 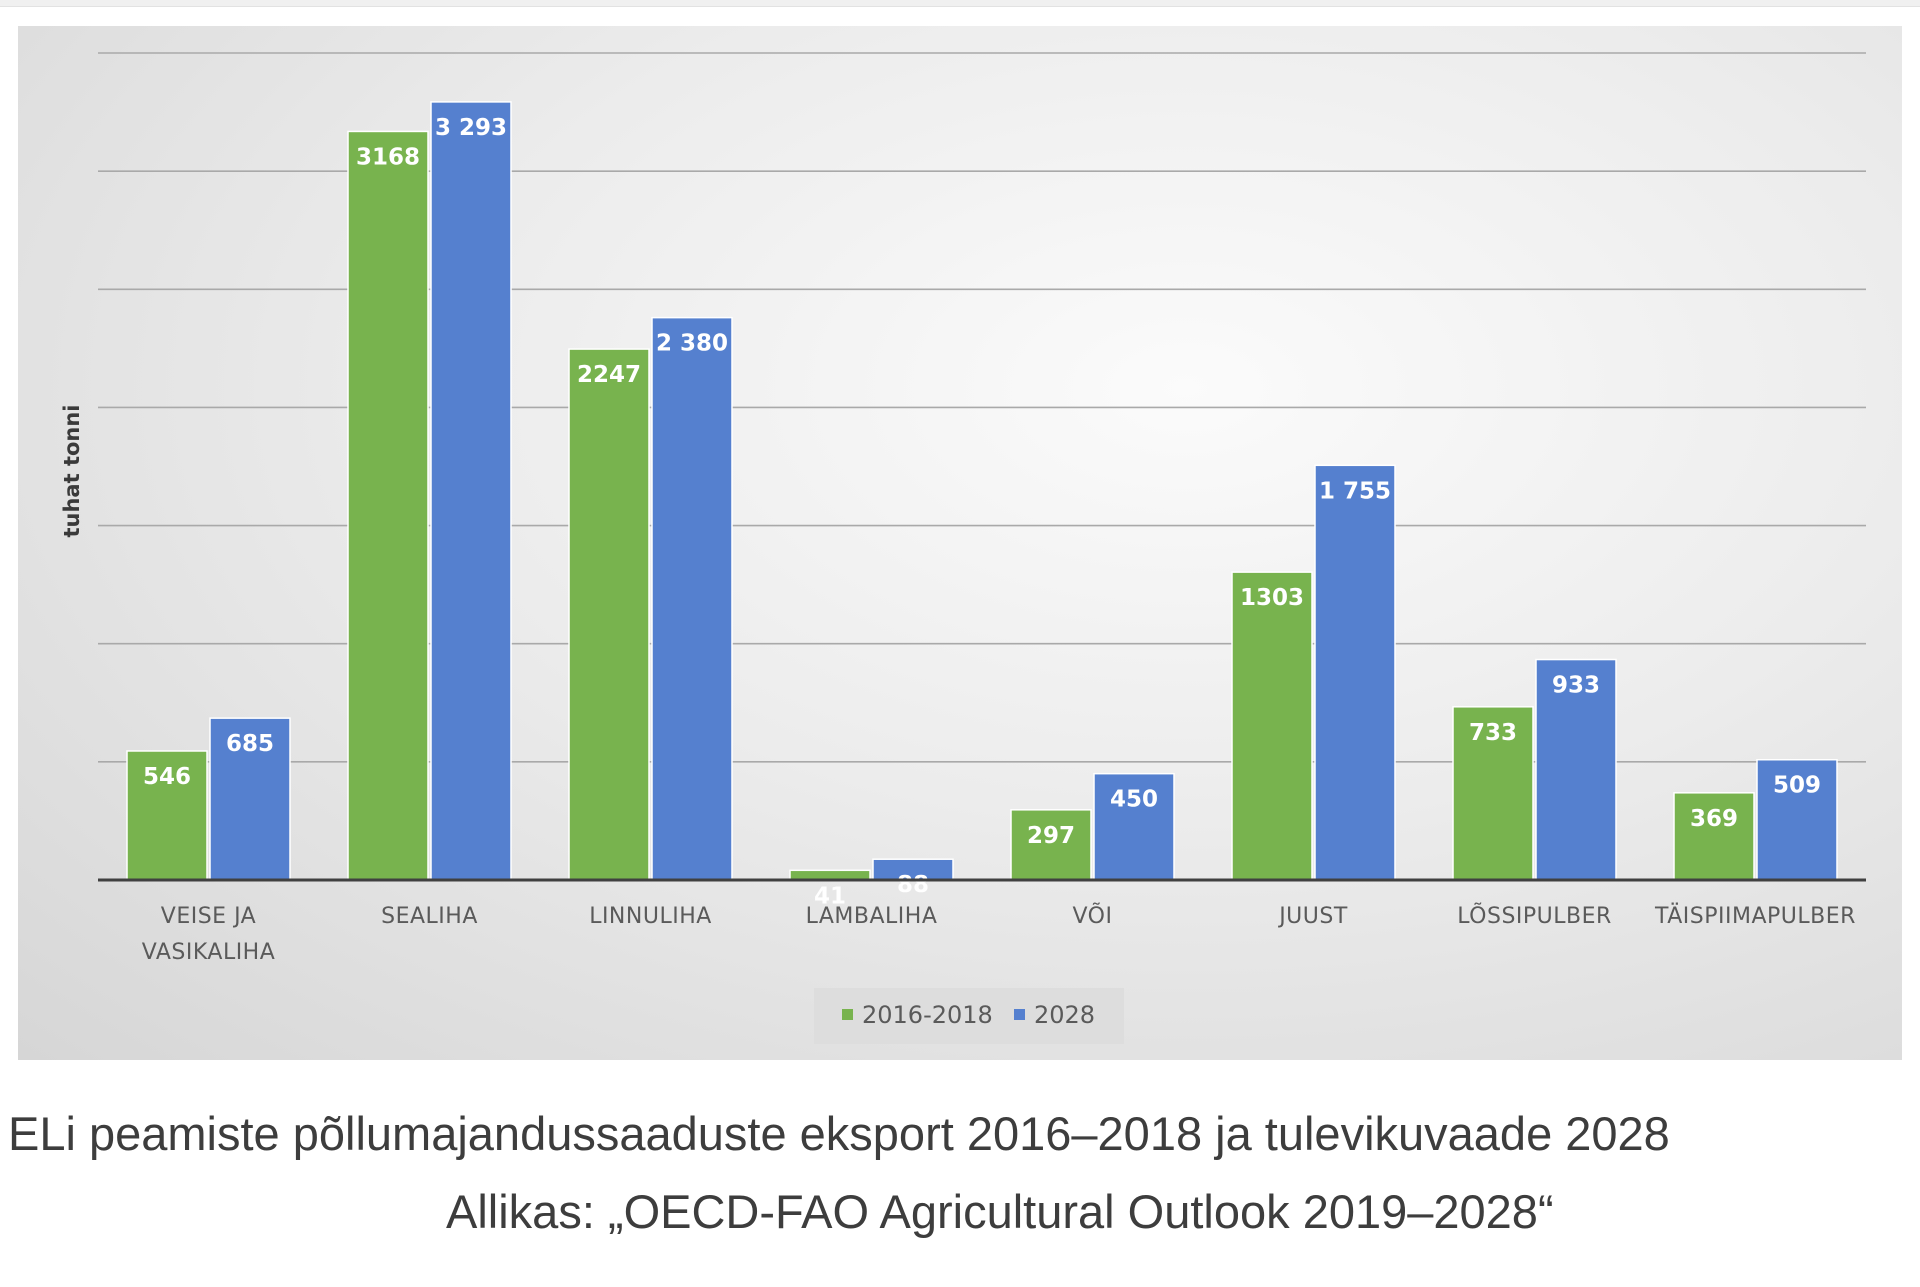 What do you see at coordinates (1493, 733) in the screenshot?
I see `bar-data-label: 733` at bounding box center [1493, 733].